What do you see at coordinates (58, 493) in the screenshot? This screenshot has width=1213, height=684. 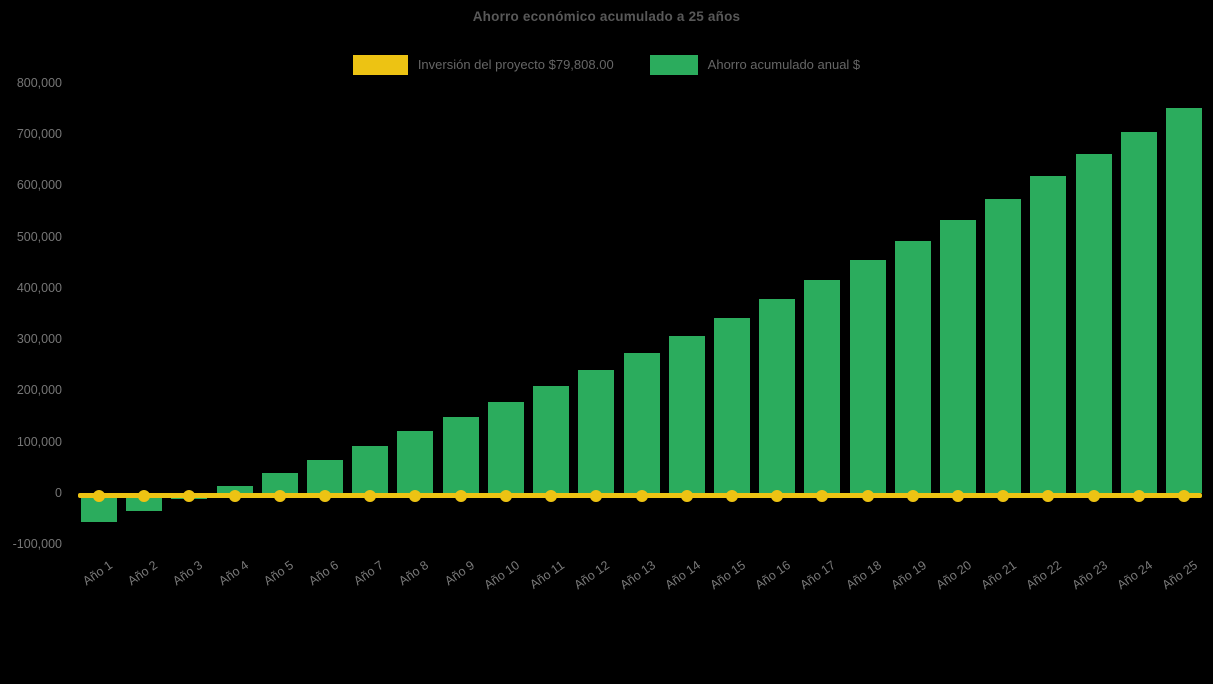 I see `y-axis-tick-label: 0` at bounding box center [58, 493].